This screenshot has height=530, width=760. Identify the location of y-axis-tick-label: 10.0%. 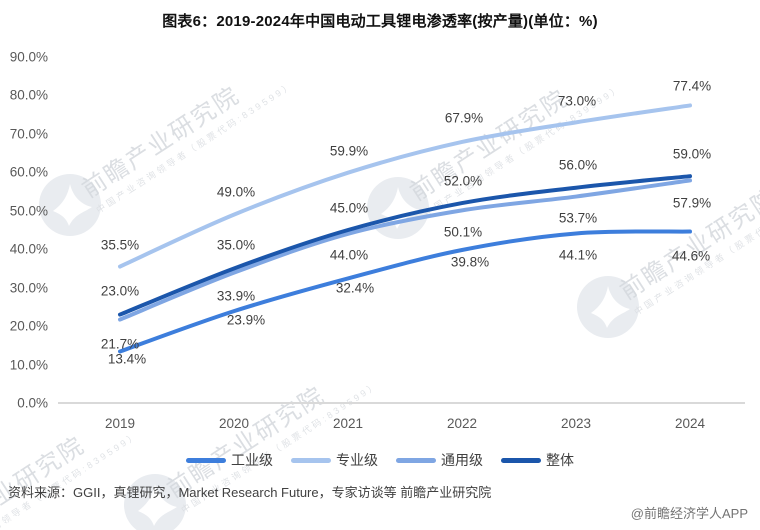
(28, 365).